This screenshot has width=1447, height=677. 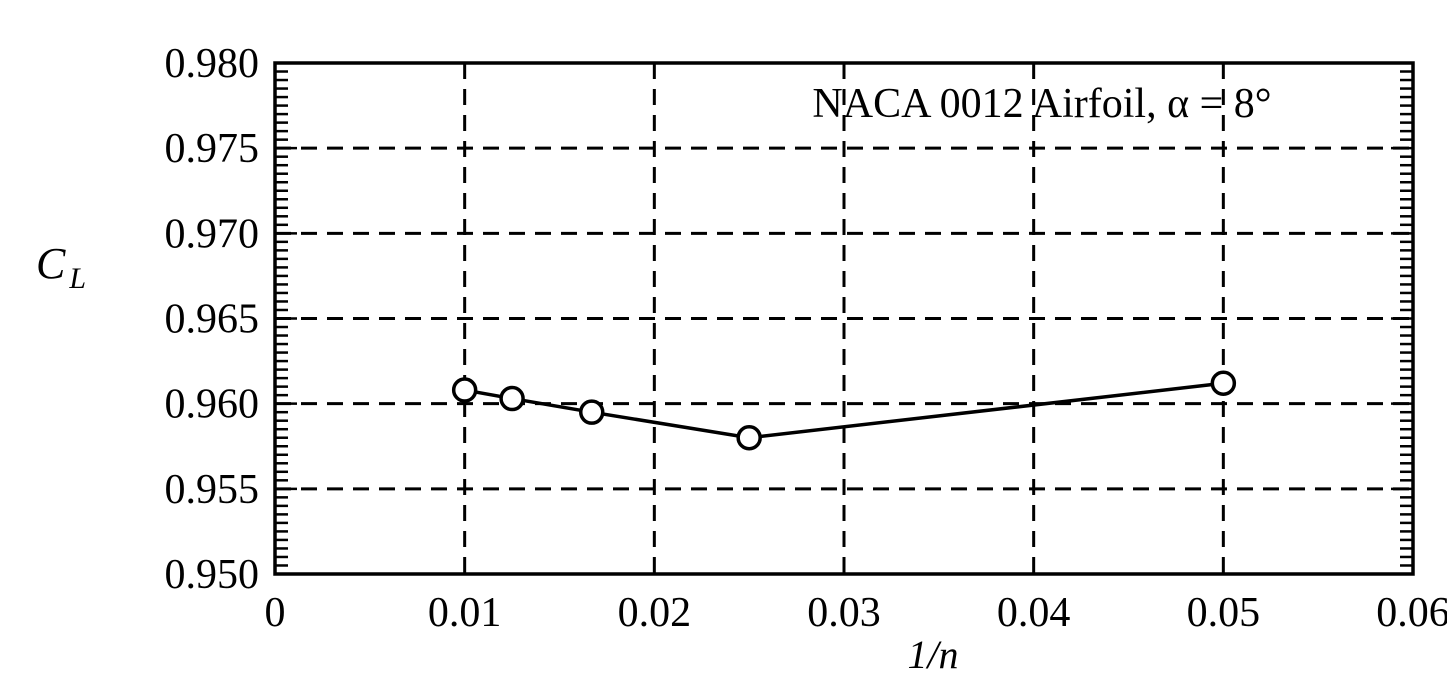 What do you see at coordinates (1411, 613) in the screenshot?
I see `x-tick-label: 0.06` at bounding box center [1411, 613].